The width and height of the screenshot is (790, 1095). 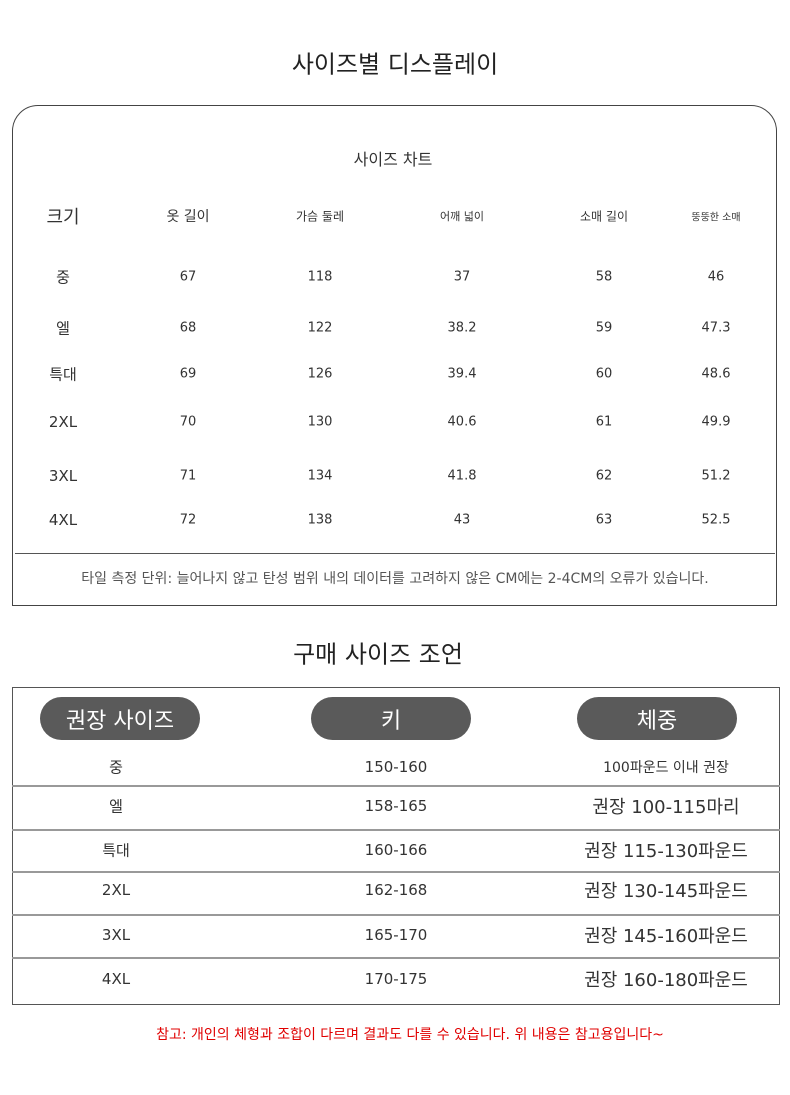 I want to click on size-chart-cell: 46, so click(x=716, y=277).